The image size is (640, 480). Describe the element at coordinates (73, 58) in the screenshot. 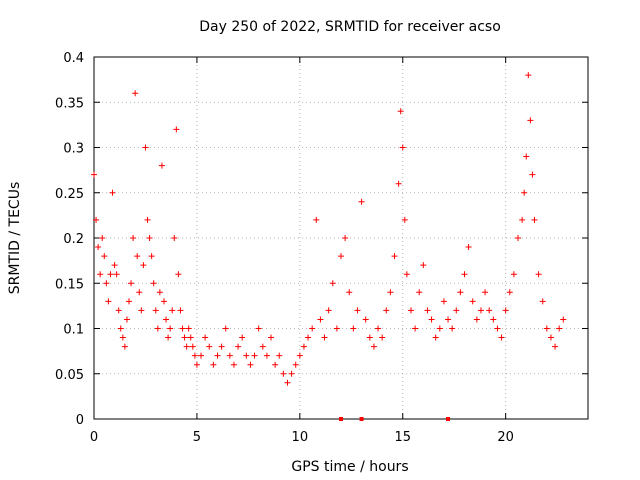

I see `y-tick-label: 0.4` at that location.